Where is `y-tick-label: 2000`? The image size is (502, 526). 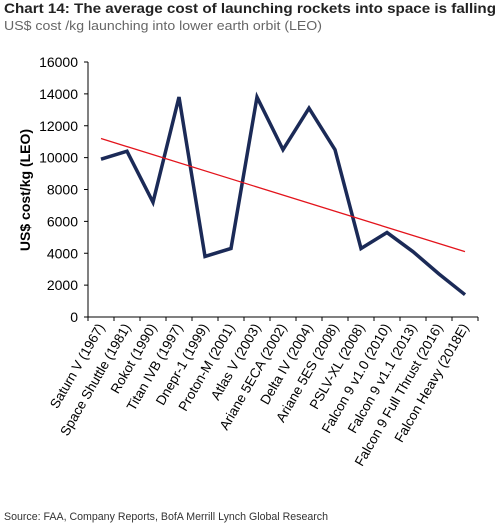
y-tick-label: 2000 is located at coordinates (62, 285).